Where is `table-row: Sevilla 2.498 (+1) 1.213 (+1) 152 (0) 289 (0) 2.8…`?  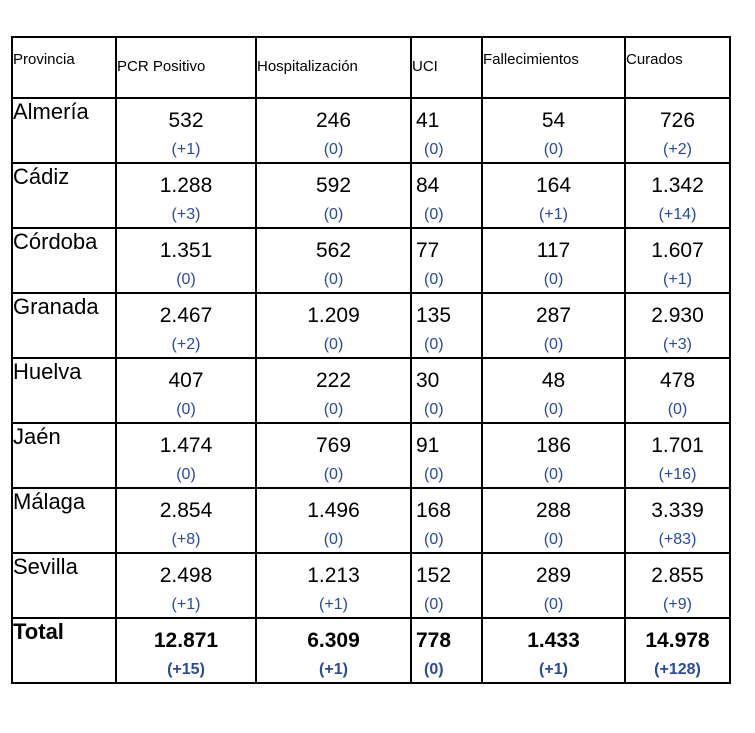
table-row: Sevilla 2.498 (+1) 1.213 (+1) 152 (0) 289 (0) 2.8… is located at coordinates (371, 585).